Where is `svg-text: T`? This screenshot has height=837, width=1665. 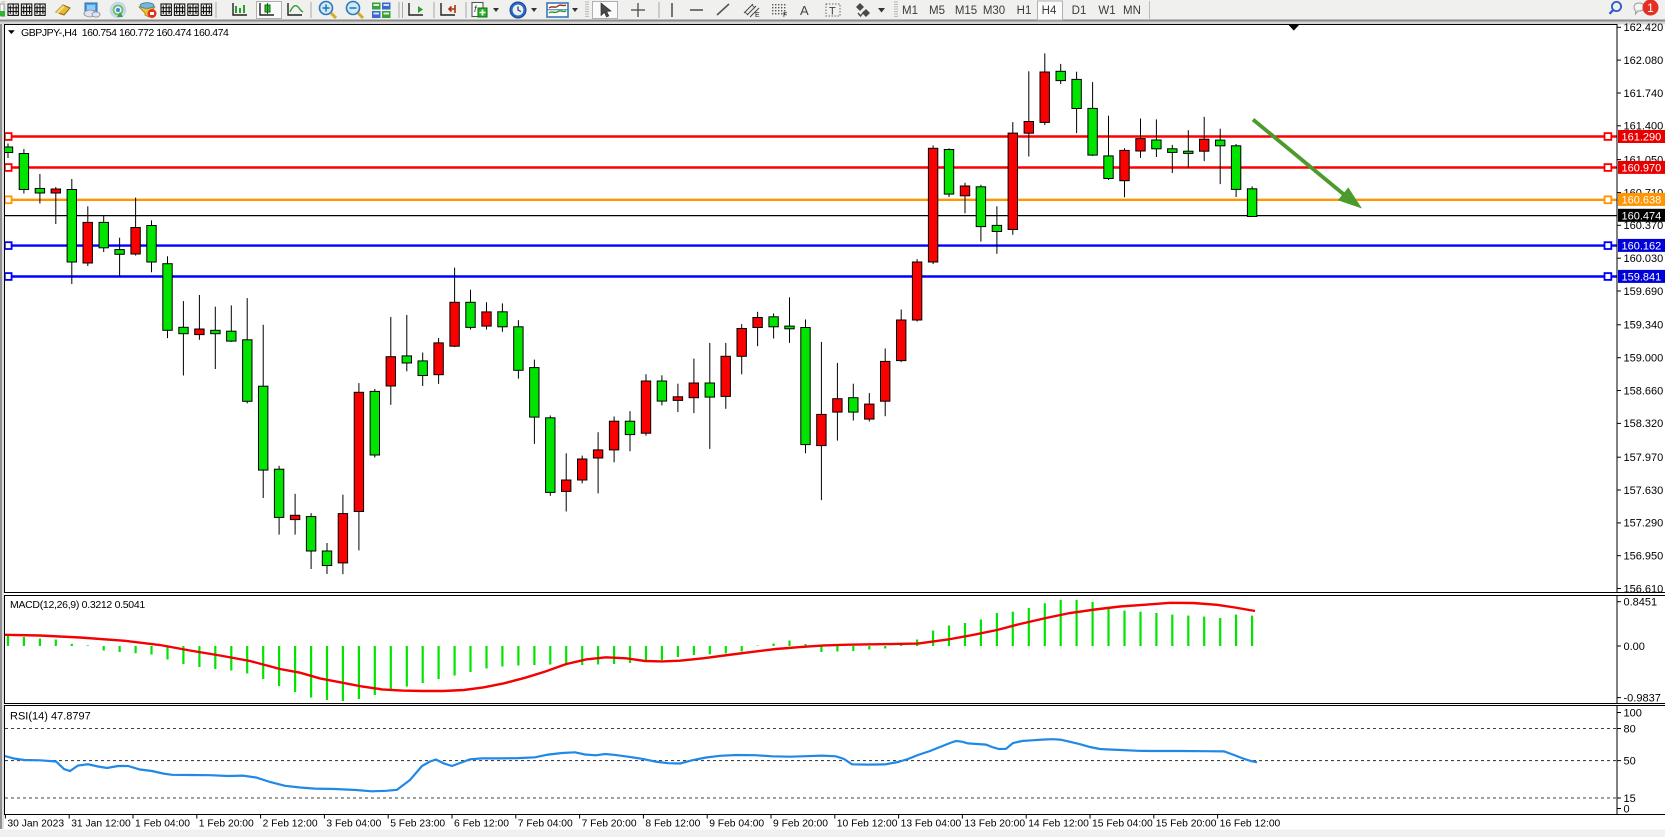
svg-text: T is located at coordinates (832, 12).